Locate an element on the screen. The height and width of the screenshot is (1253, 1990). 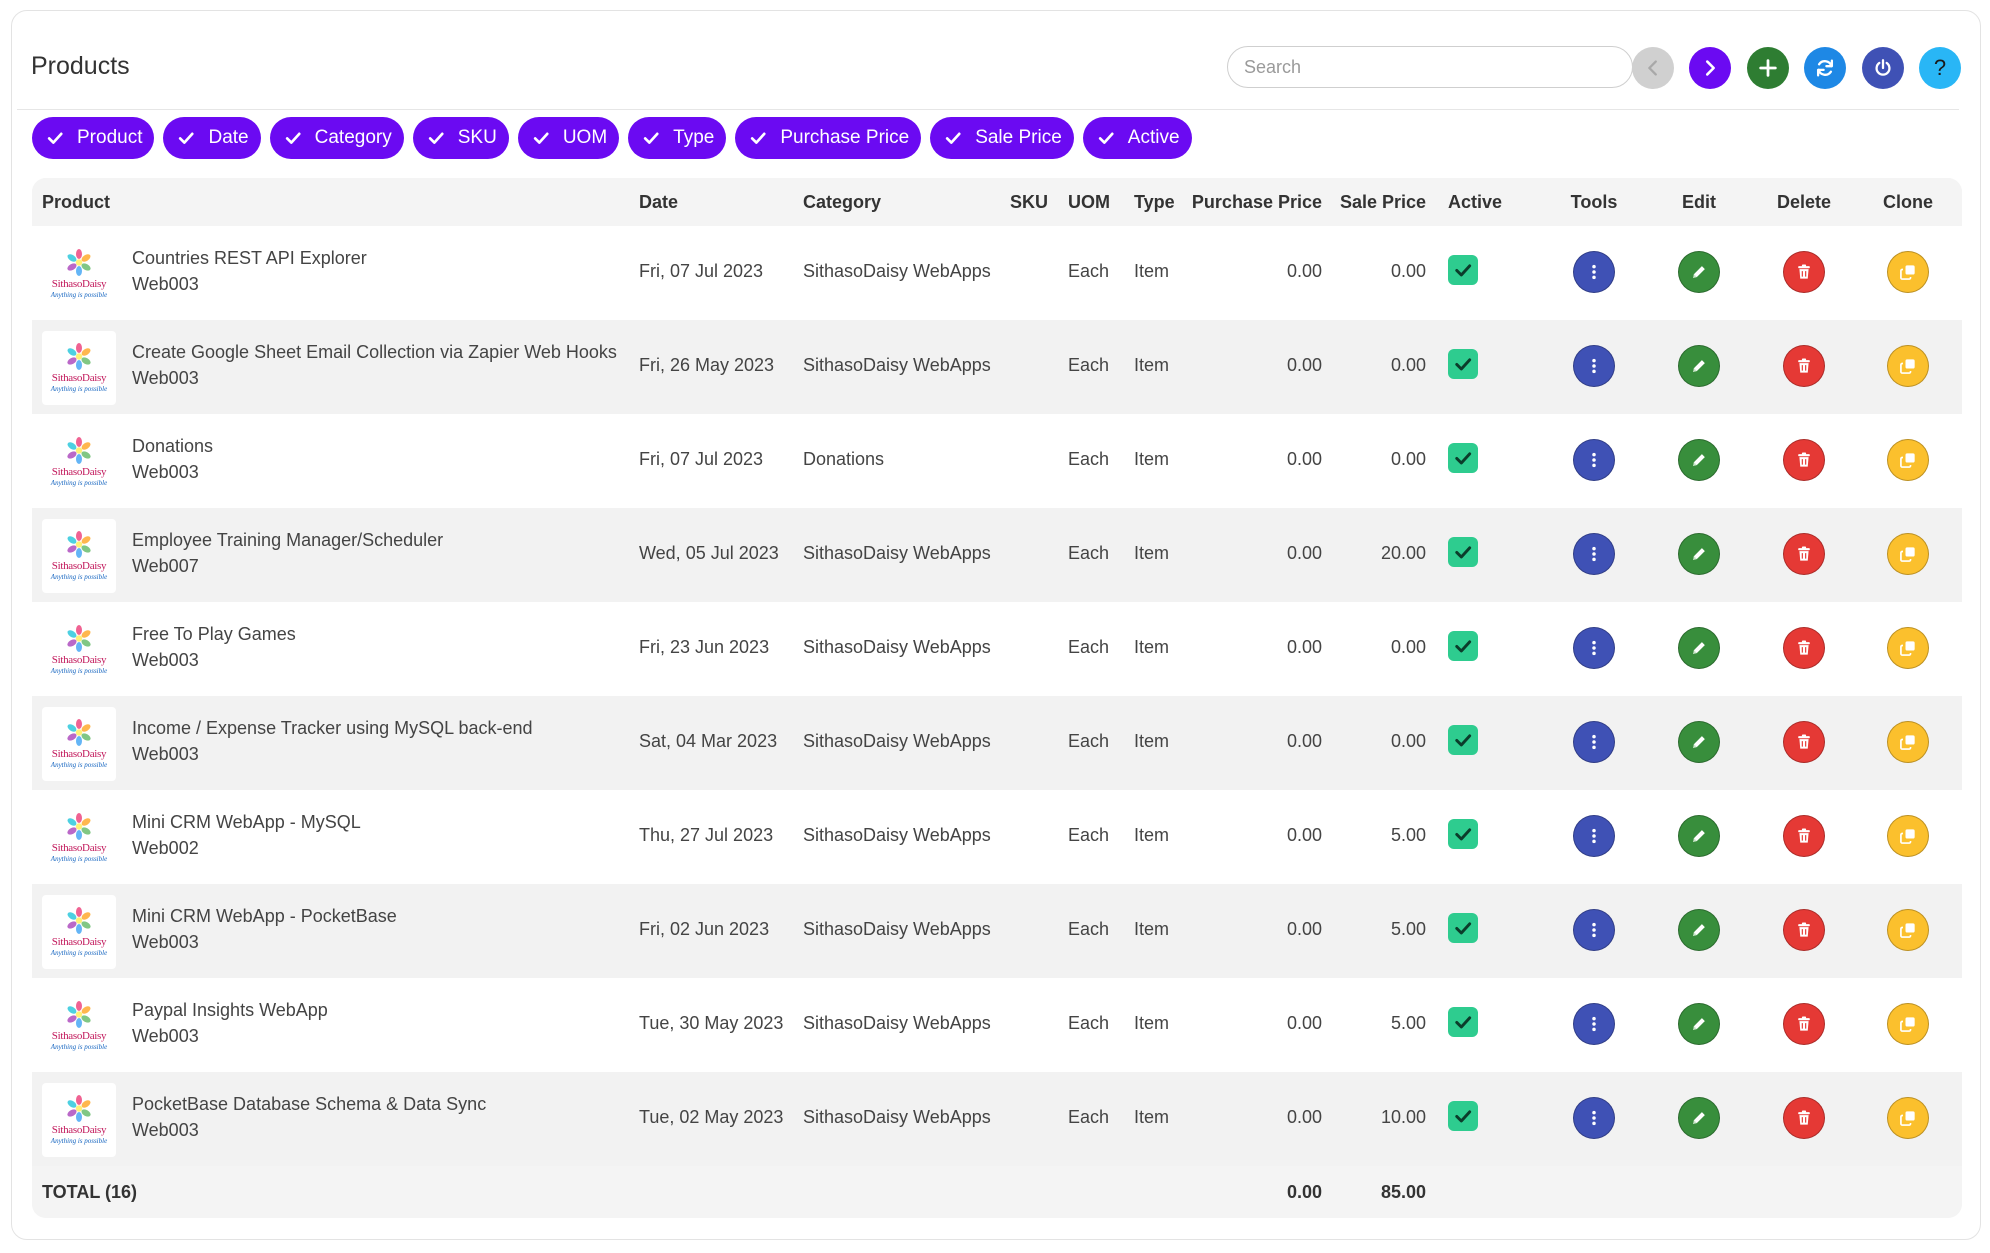
pencil-icon is located at coordinates (1699, 1118).